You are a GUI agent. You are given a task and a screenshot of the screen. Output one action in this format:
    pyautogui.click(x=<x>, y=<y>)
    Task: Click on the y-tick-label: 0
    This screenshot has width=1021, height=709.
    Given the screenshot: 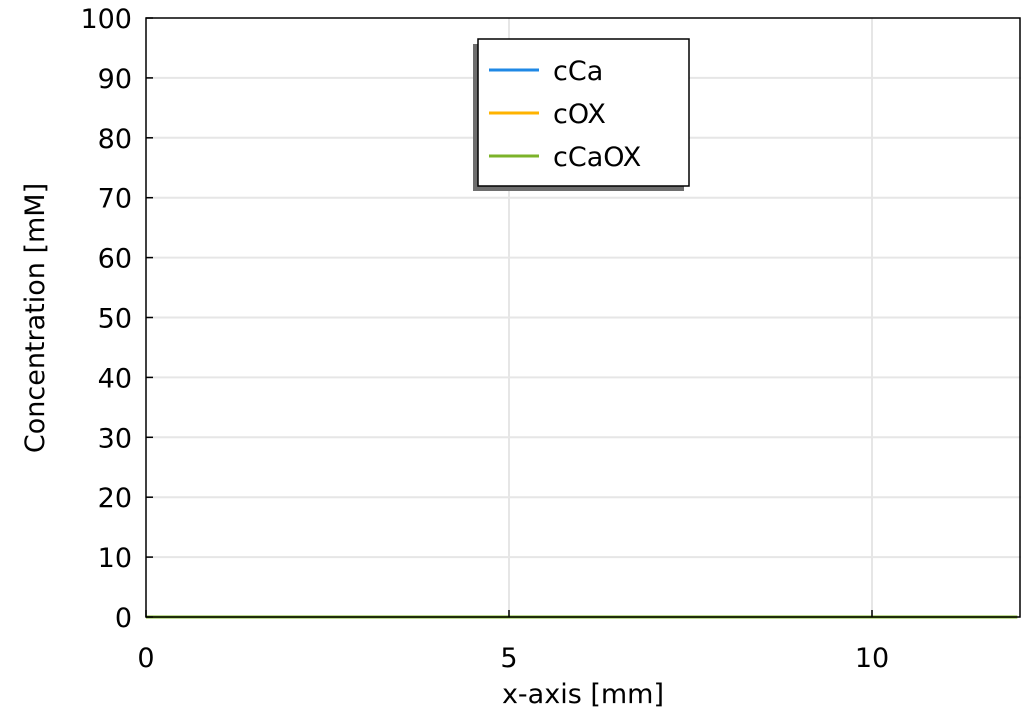 What is the action you would take?
    pyautogui.click(x=123, y=618)
    